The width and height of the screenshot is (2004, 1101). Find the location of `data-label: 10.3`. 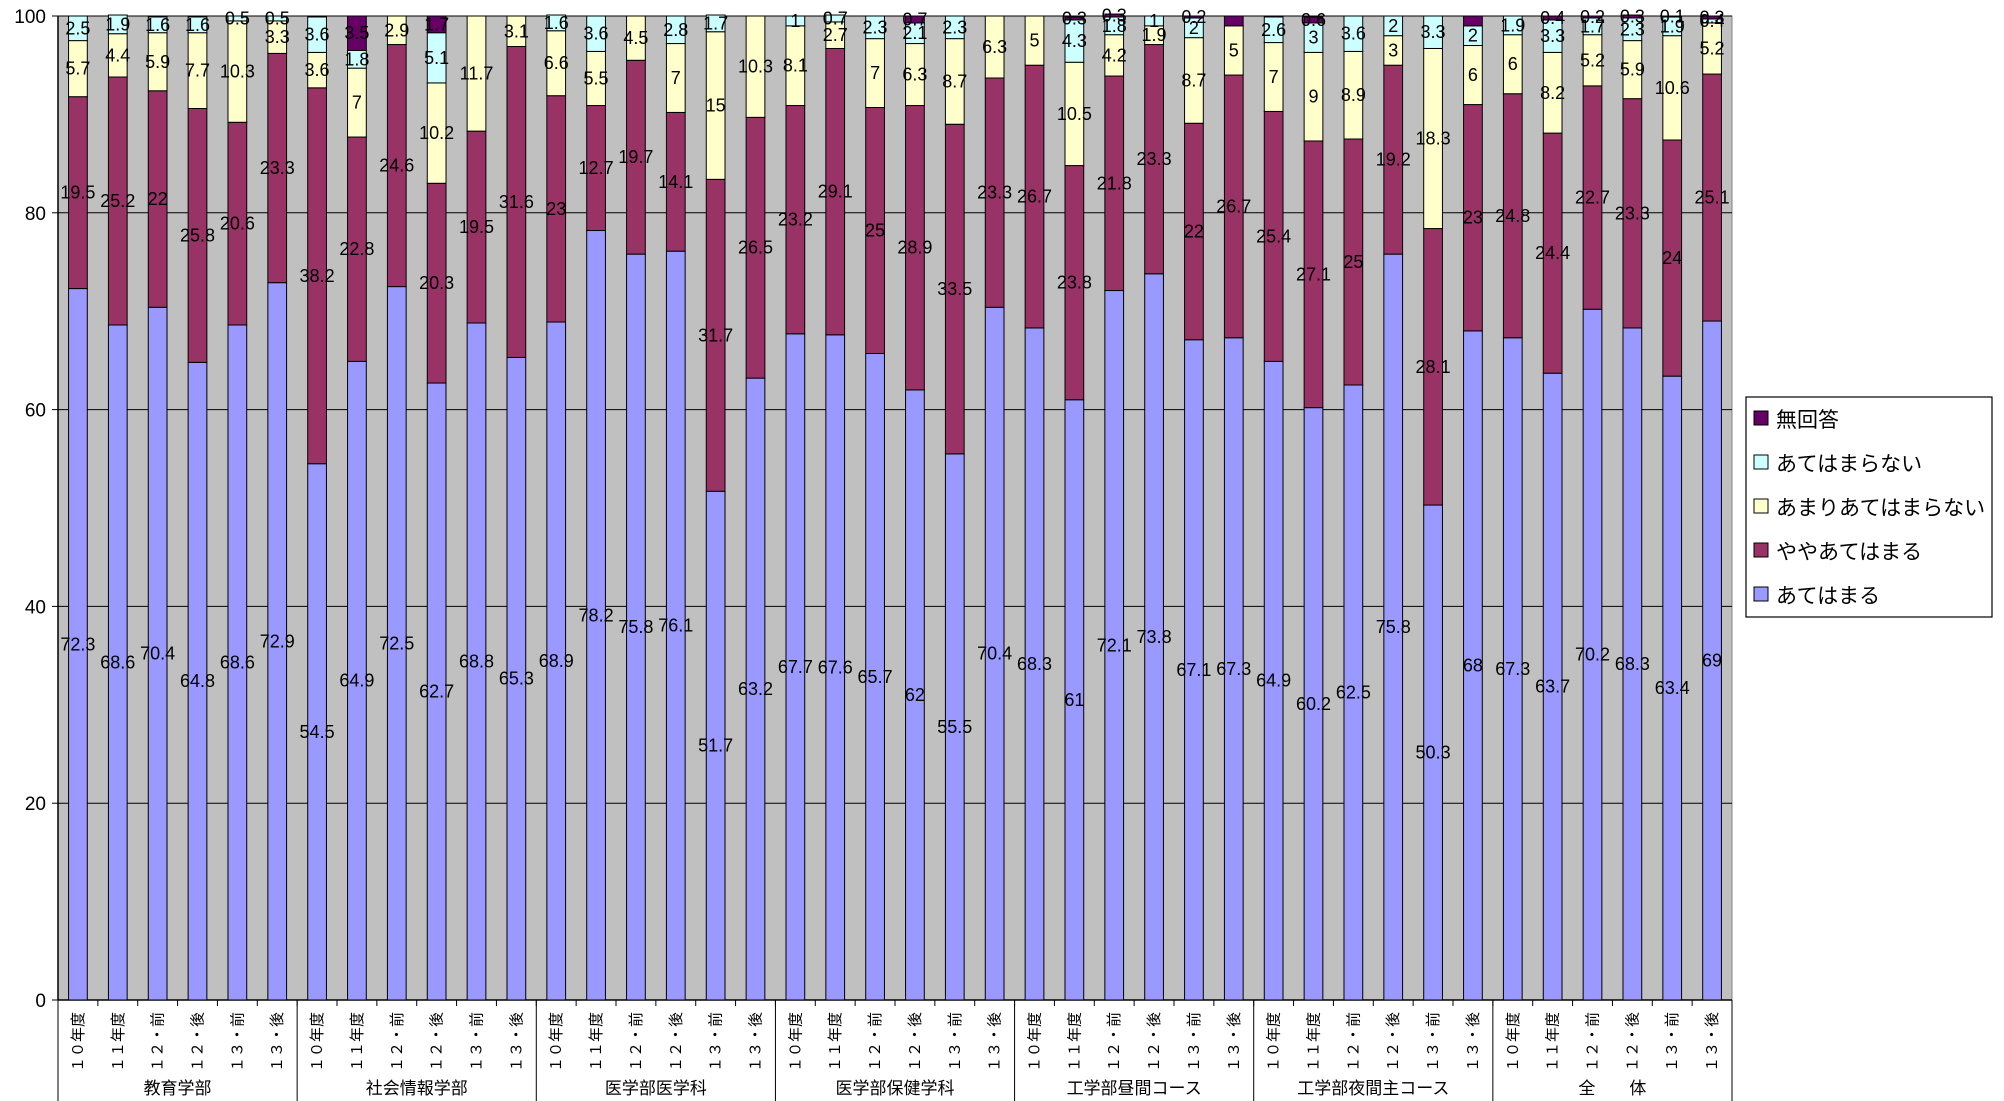

data-label: 10.3 is located at coordinates (237, 72).